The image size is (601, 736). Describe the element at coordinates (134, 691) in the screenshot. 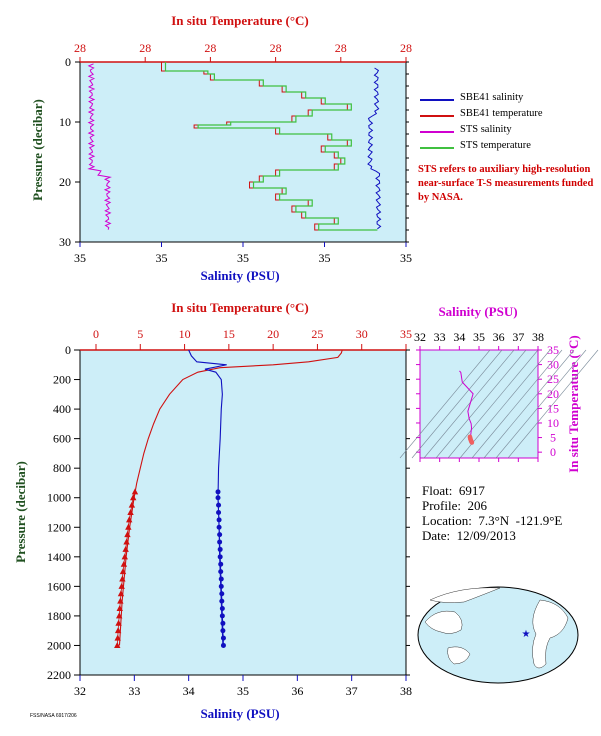

I see `main-sal-tick-label: 33` at that location.